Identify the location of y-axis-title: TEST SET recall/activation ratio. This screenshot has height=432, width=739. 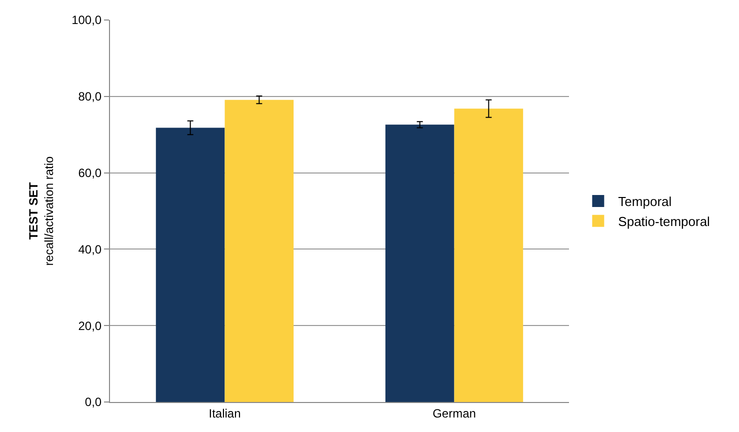
(41, 211).